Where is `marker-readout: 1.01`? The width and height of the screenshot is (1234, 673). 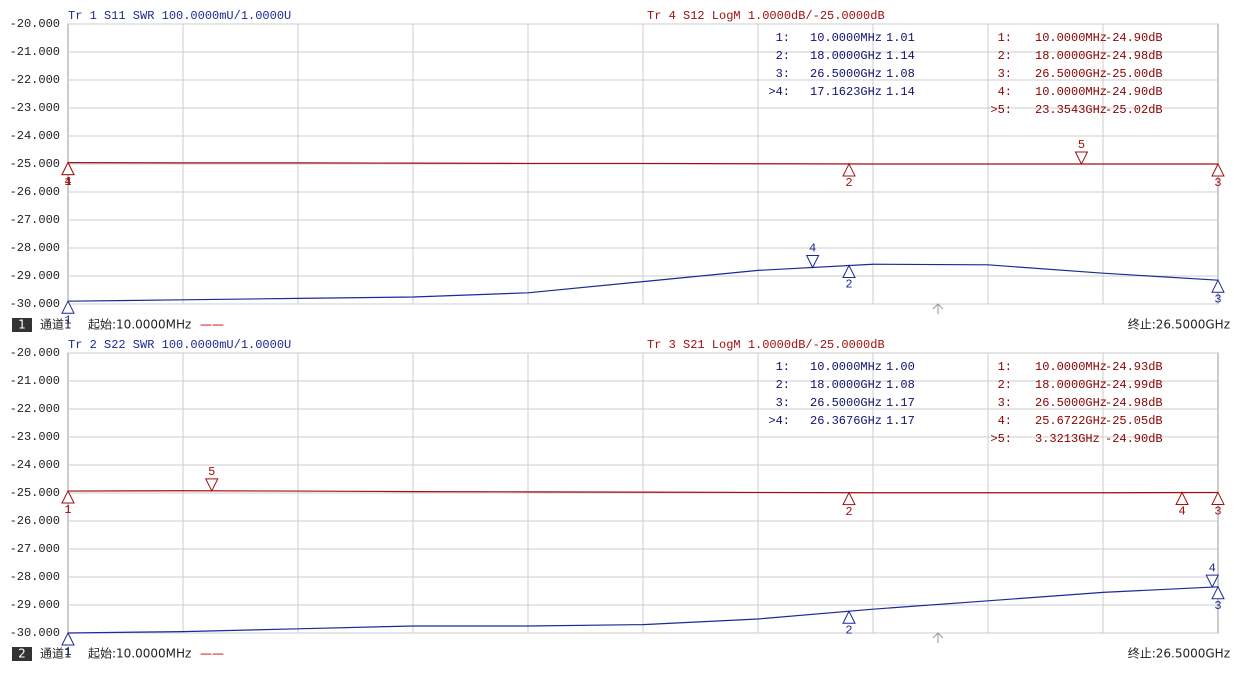 marker-readout: 1.01 is located at coordinates (900, 38).